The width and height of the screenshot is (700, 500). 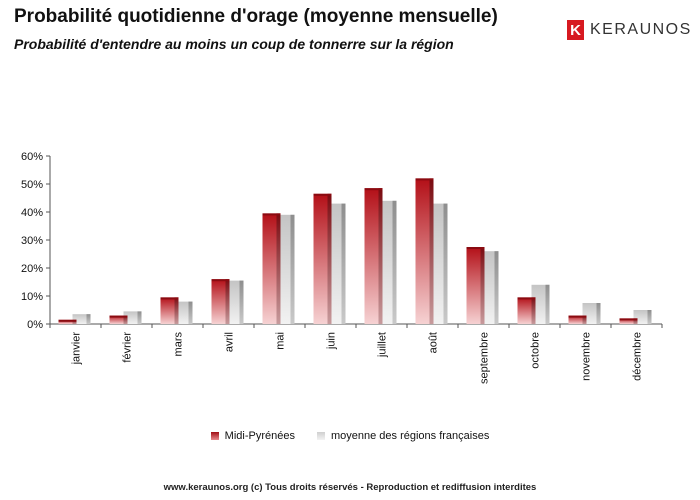 What do you see at coordinates (35, 325) in the screenshot?
I see `y-tick-label: 0%` at bounding box center [35, 325].